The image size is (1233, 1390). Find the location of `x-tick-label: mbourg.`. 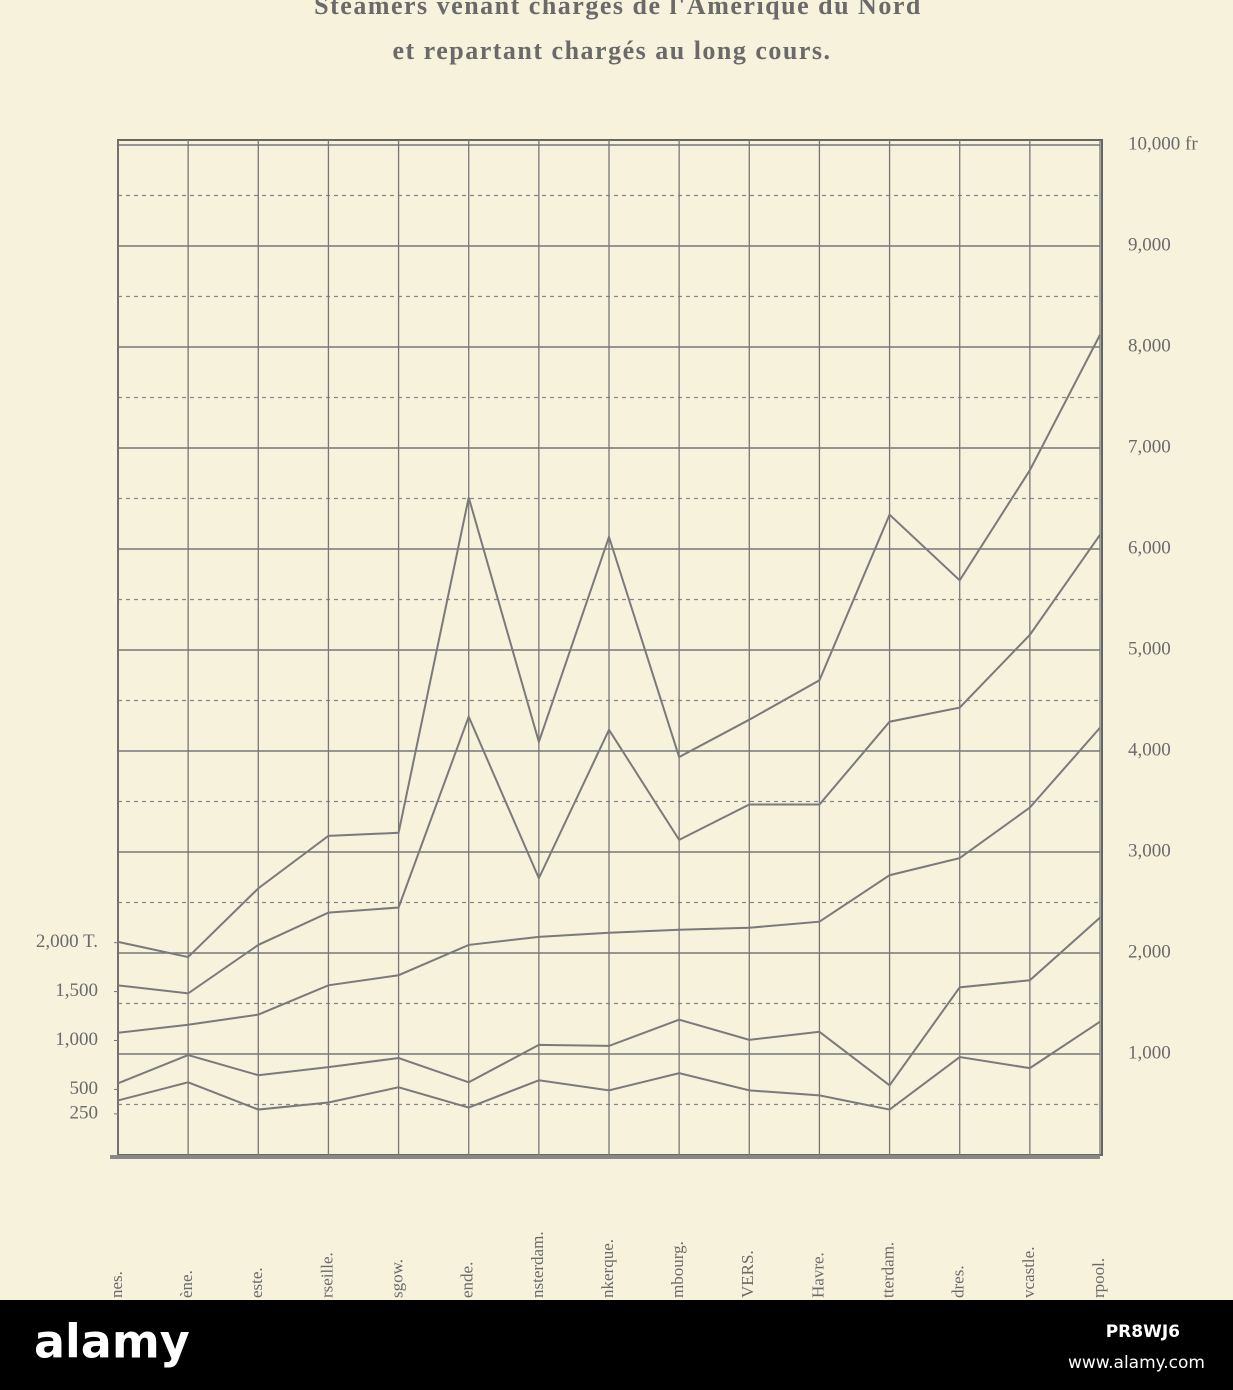

x-tick-label: mbourg. is located at coordinates (677, 1269).